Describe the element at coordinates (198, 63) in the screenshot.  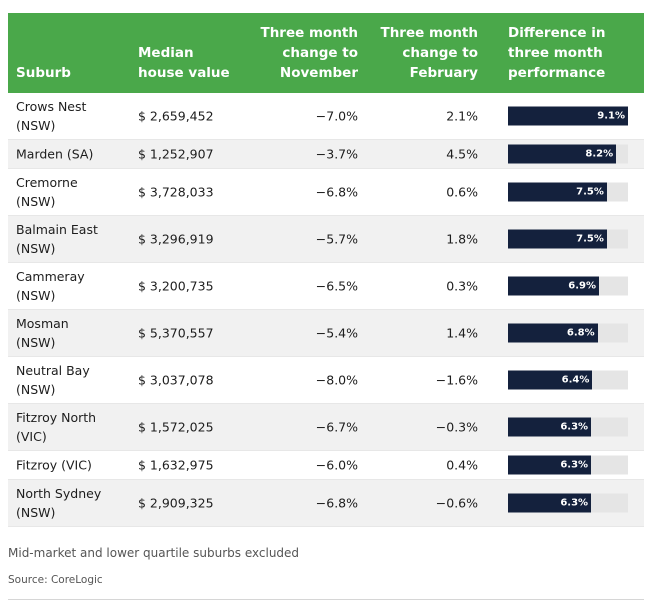
I see `header-median: Median house value` at that location.